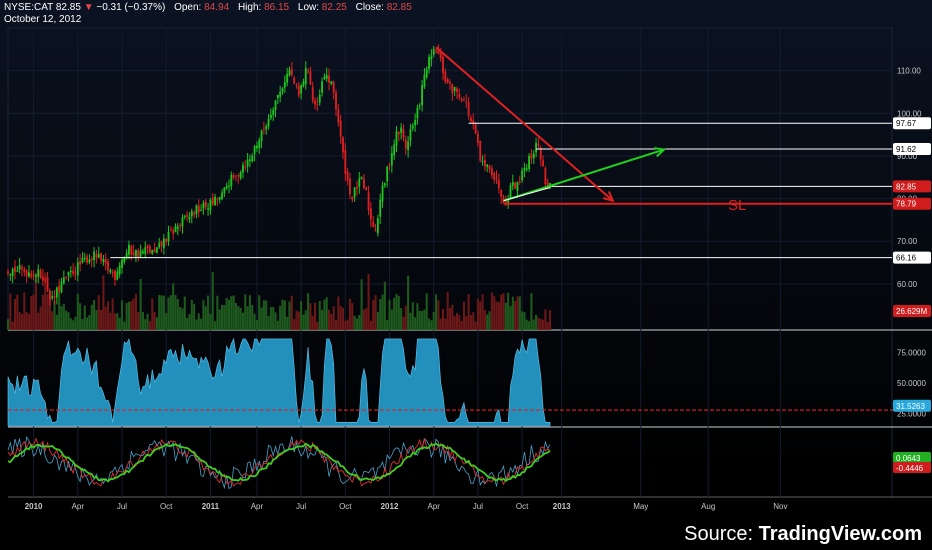 This screenshot has width=932, height=550. What do you see at coordinates (906, 258) in the screenshot?
I see `price-value-label: 66.16` at bounding box center [906, 258].